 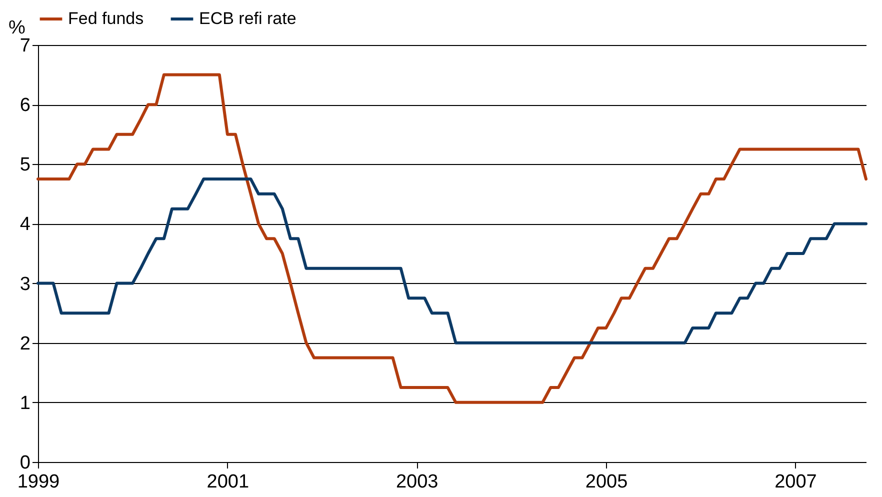 What do you see at coordinates (25, 225) in the screenshot?
I see `y-tick-label: 4` at bounding box center [25, 225].